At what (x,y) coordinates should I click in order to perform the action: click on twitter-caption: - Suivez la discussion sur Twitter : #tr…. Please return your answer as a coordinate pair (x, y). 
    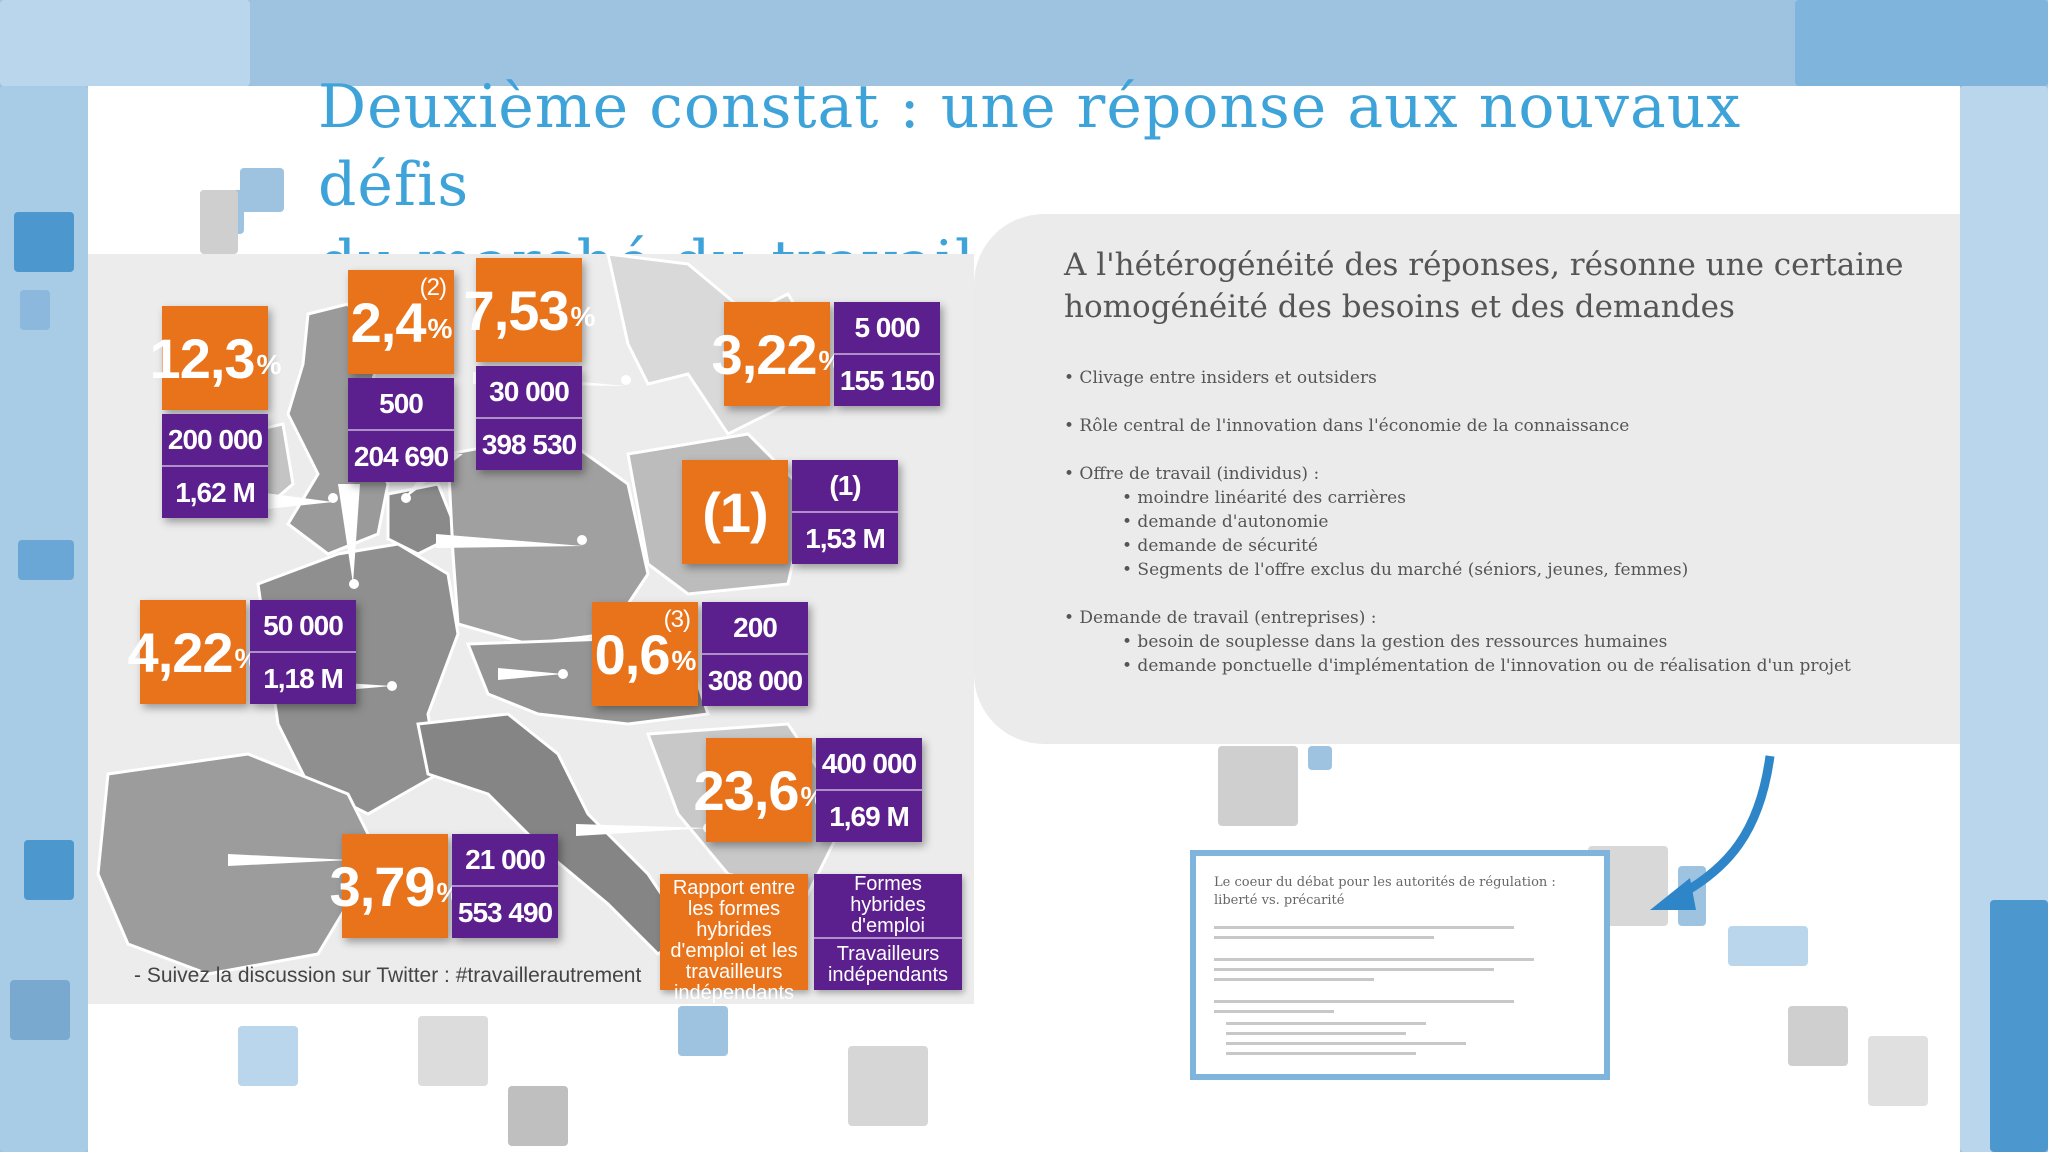
    Looking at the image, I should click on (388, 975).